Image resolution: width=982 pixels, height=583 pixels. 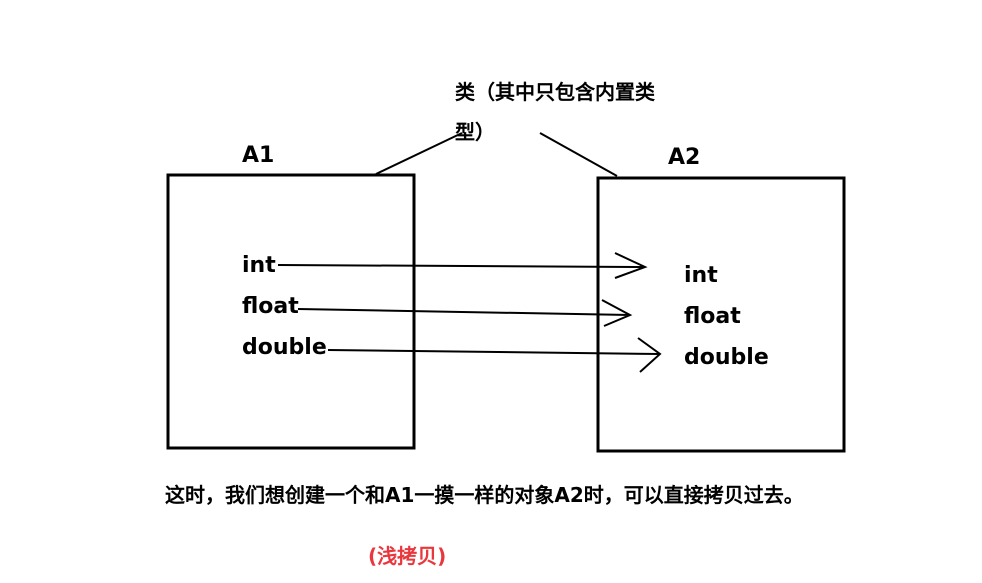 What do you see at coordinates (484, 495) in the screenshot?
I see `caption: 这时，我们想创建一个和A1一摸一样的对象A2时，可以直接拷贝过去。` at bounding box center [484, 495].